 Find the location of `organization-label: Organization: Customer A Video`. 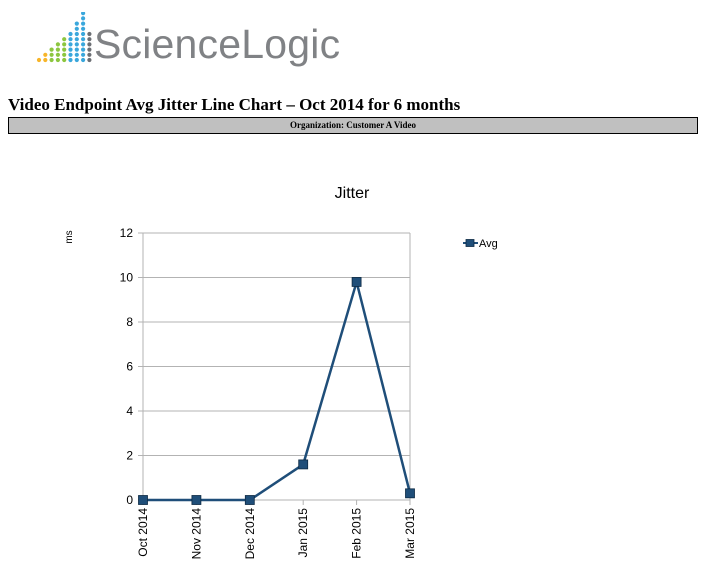

organization-label: Organization: Customer A Video is located at coordinates (353, 125).